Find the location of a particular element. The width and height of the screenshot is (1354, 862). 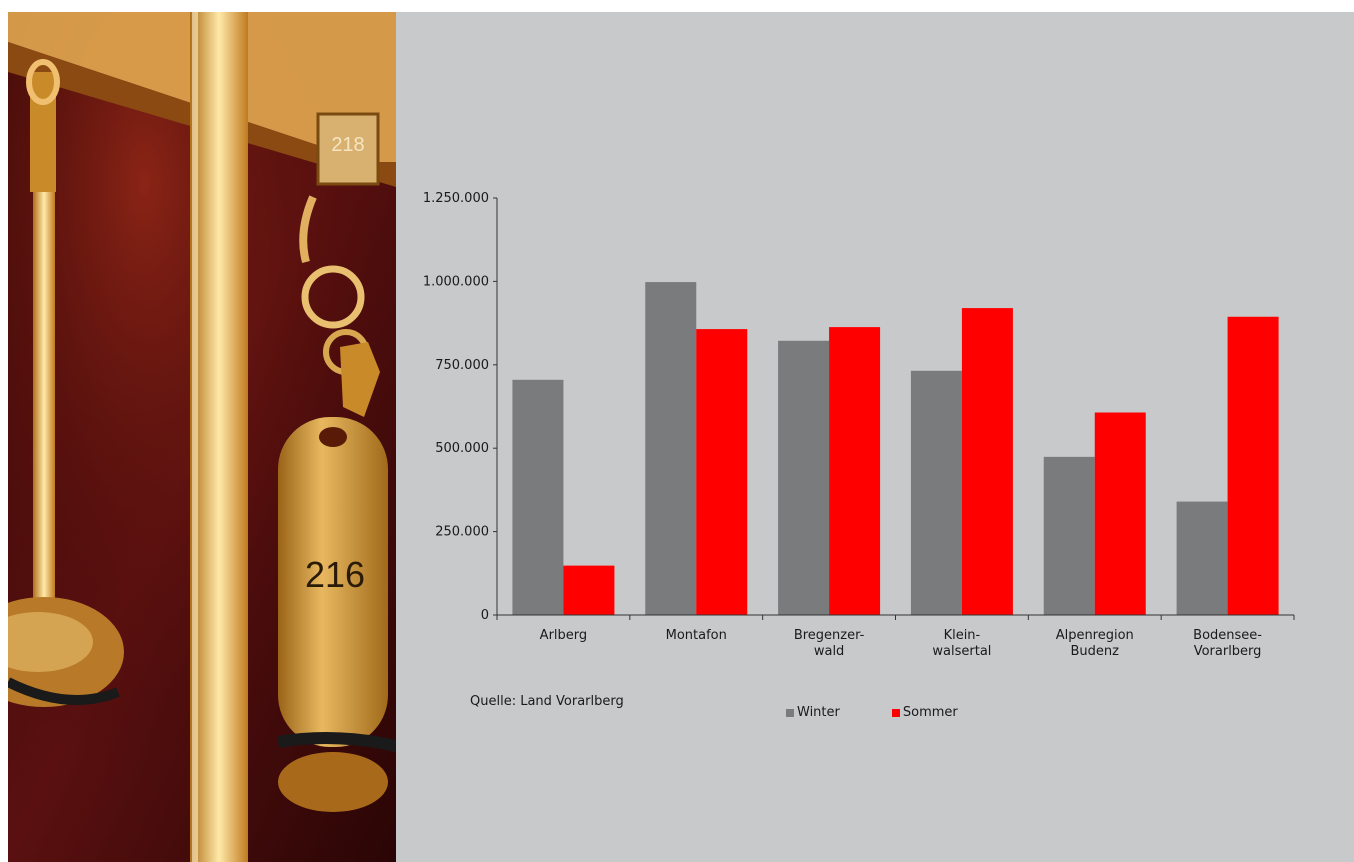

category-label-line: Montafon is located at coordinates (696, 635).